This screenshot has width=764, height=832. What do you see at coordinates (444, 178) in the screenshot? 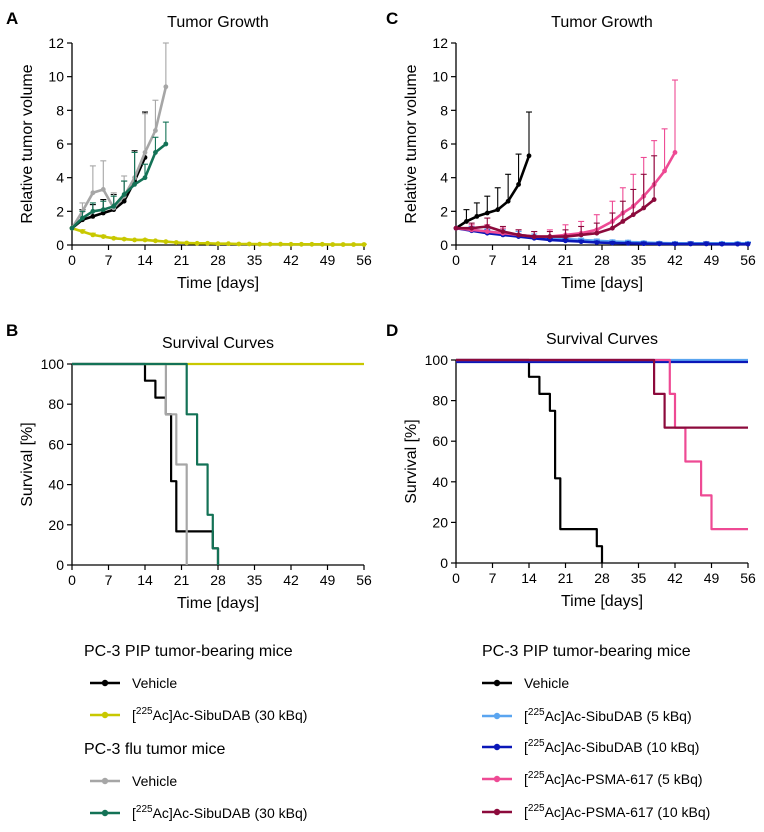
I see `y-tick-label: 4` at bounding box center [444, 178].